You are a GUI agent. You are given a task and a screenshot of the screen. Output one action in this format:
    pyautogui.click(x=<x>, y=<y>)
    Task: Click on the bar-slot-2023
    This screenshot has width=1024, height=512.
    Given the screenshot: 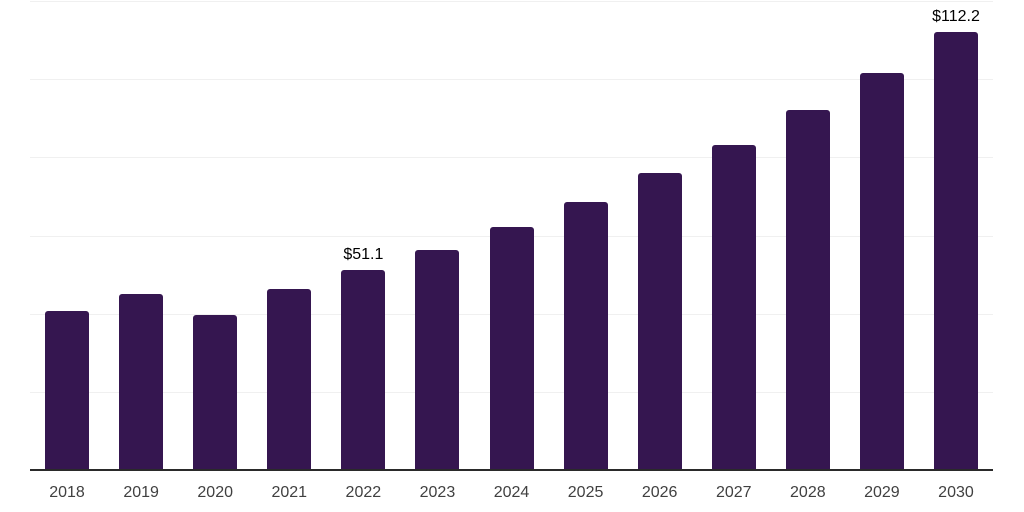 What is the action you would take?
    pyautogui.click(x=437, y=235)
    